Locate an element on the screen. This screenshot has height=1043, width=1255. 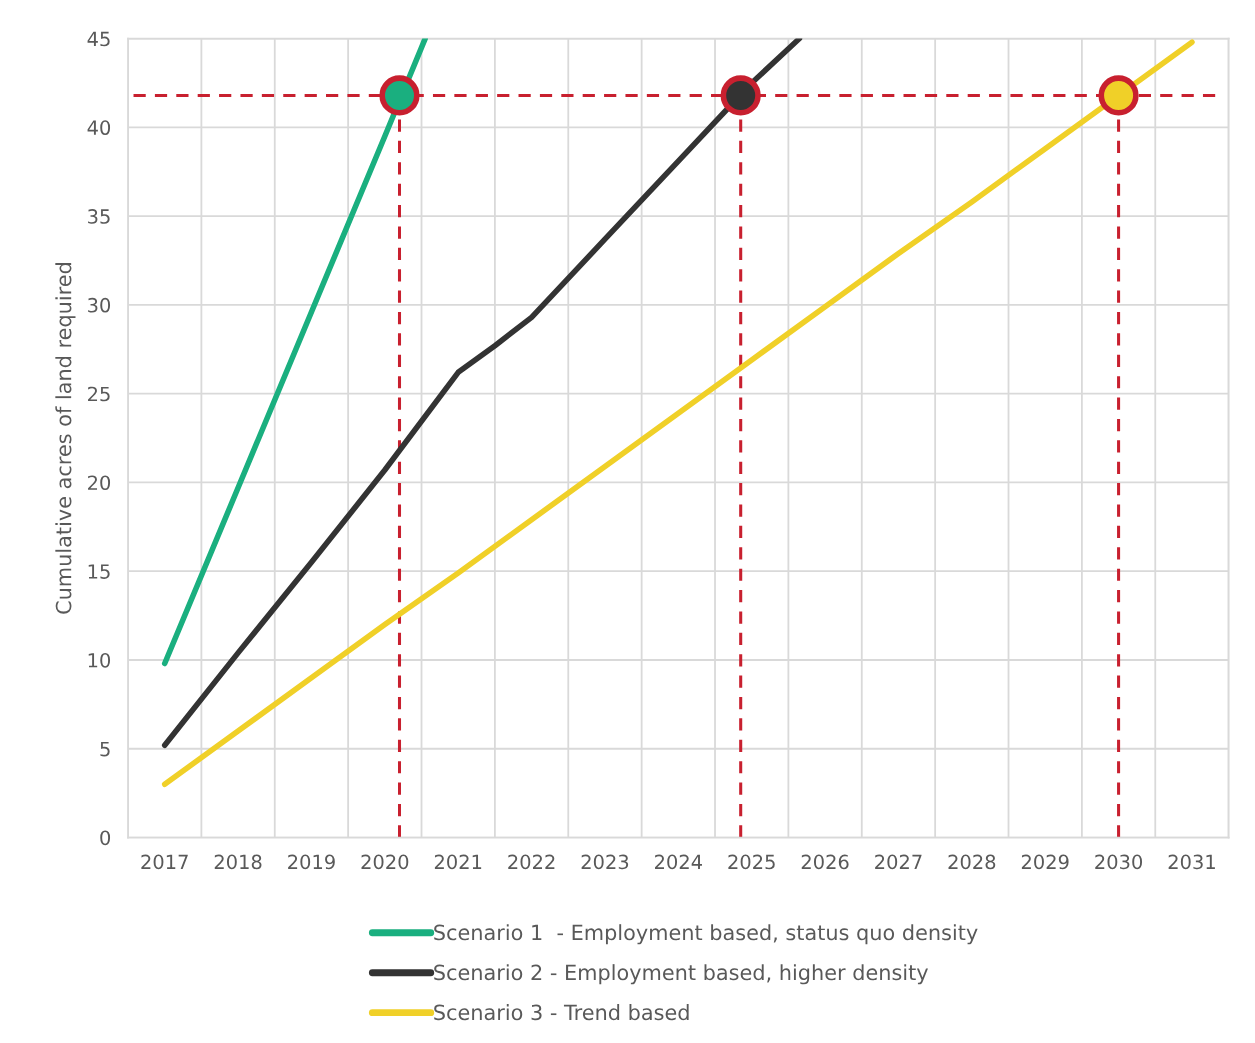
legend-label: Scenario 1 - Employment based, status quo density is located at coordinates (706, 934).